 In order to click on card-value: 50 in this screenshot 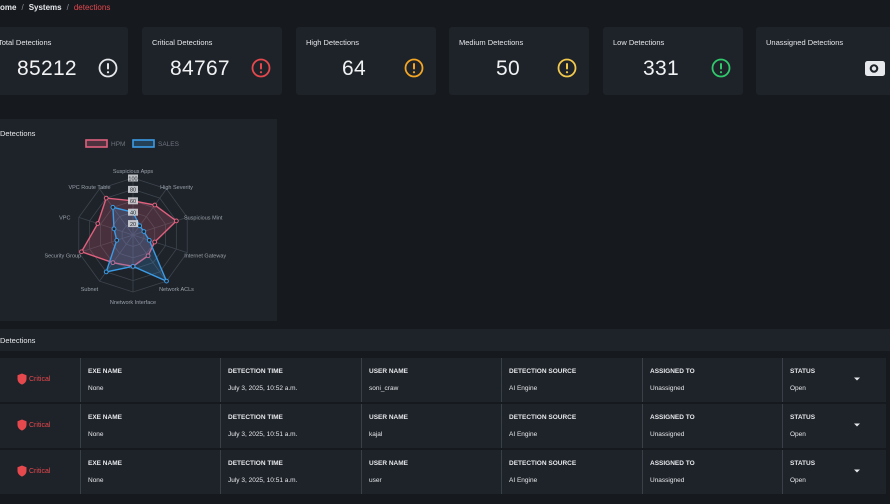, I will do `click(508, 68)`.